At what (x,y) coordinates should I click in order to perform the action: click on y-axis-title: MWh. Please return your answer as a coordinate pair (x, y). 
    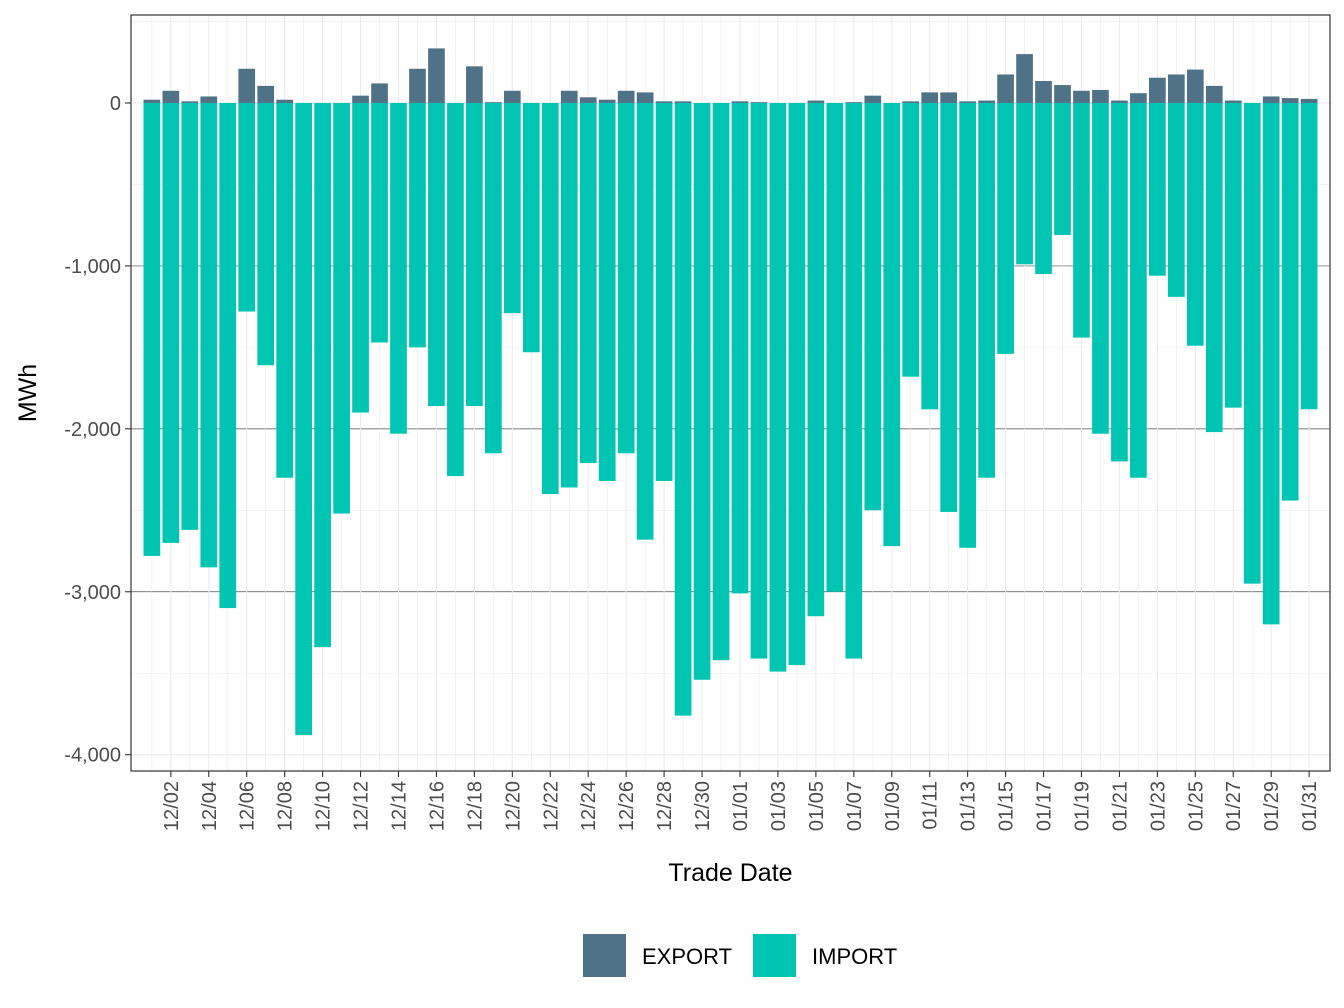
    Looking at the image, I should click on (28, 393).